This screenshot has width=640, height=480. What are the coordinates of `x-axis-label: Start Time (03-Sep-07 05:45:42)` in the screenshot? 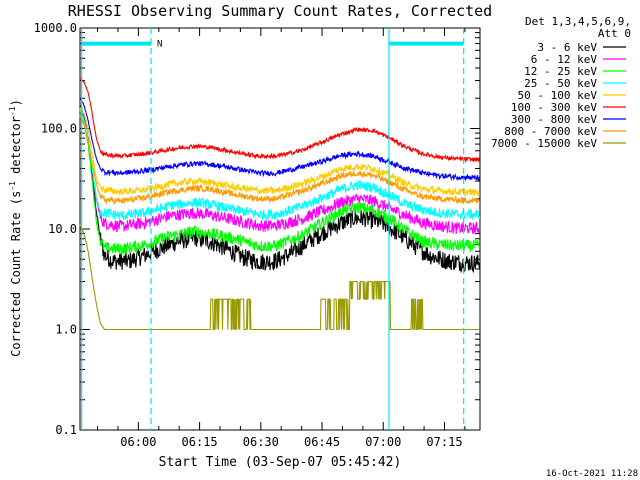 It's located at (280, 462).